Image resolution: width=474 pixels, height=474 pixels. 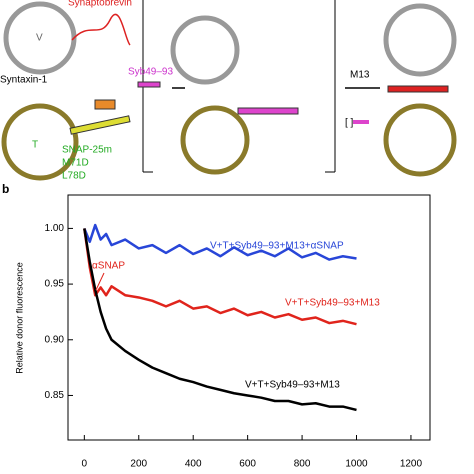 What do you see at coordinates (100, 281) in the screenshot?
I see `annotation-arrow` at bounding box center [100, 281].